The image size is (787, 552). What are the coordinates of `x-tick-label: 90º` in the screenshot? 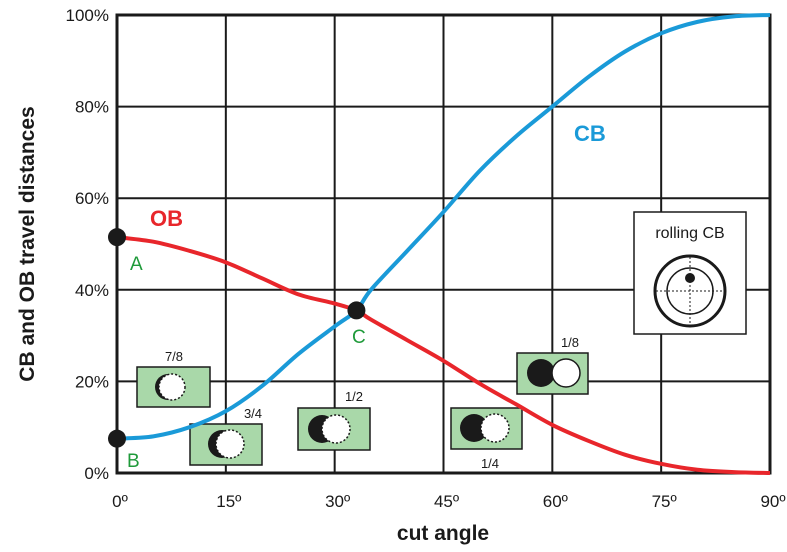 It's located at (772, 501).